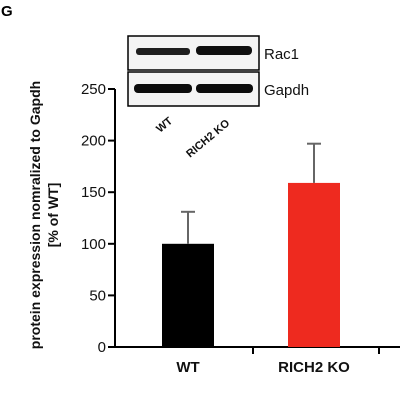  I want to click on y-tick-label: 250, so click(93, 89).